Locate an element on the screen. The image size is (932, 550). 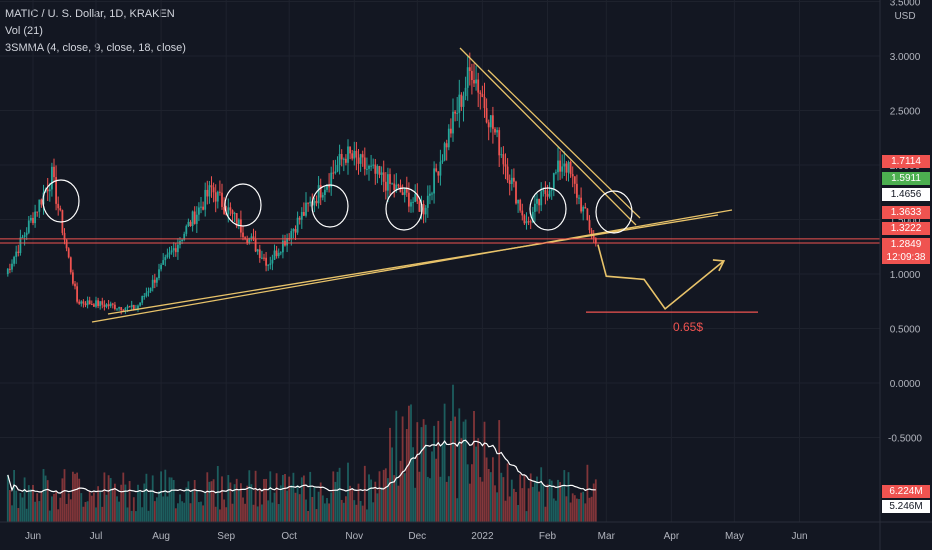
price-badge: 1.7114 is located at coordinates (906, 161).